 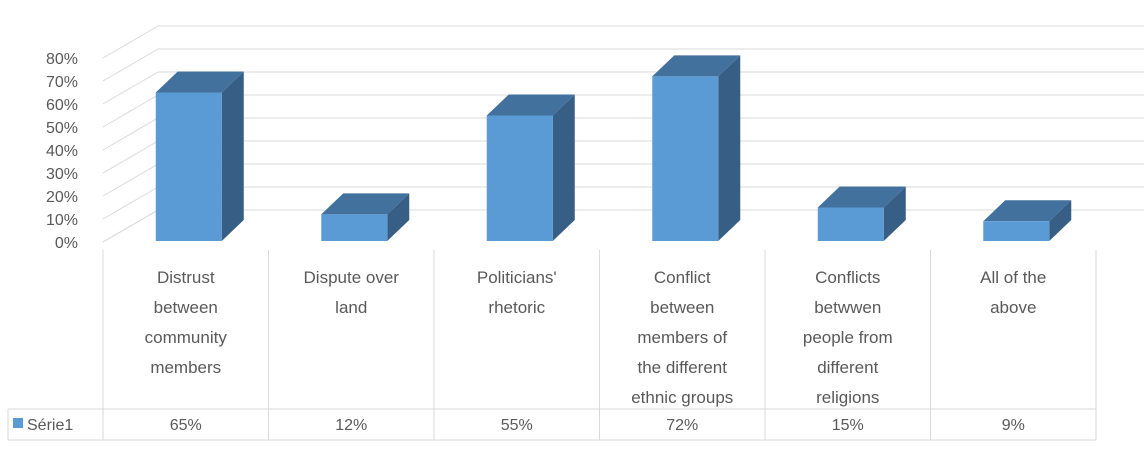 What do you see at coordinates (1013, 307) in the screenshot?
I see `x-category-label: above` at bounding box center [1013, 307].